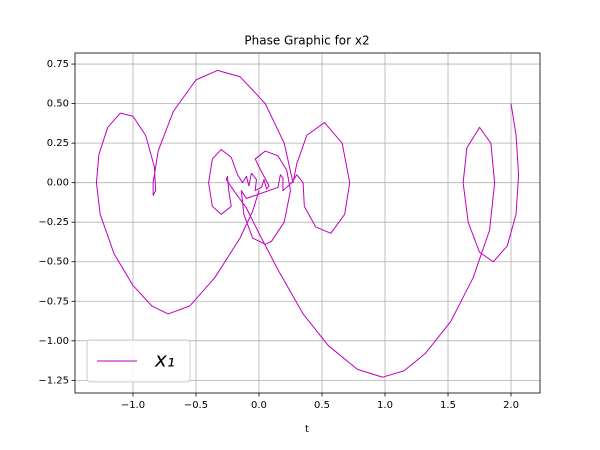 The image size is (600, 450). I want to click on y-tick-label: −0.25, so click(53, 222).